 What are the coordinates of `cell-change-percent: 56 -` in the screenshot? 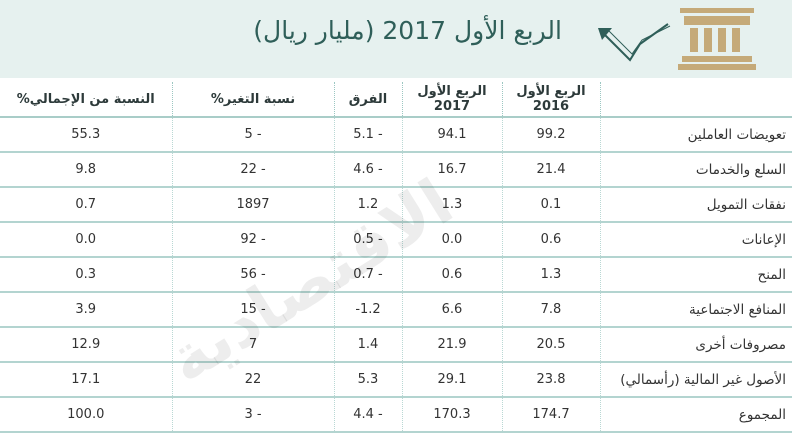 It's located at (253, 274).